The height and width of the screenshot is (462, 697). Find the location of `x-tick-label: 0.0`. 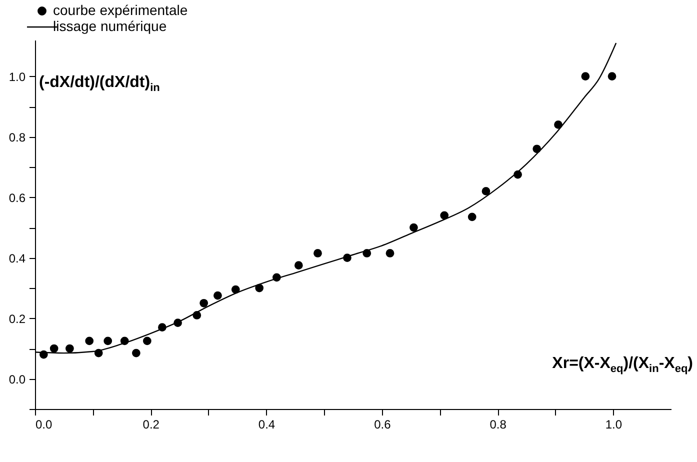

x-tick-label: 0.0 is located at coordinates (44, 425).